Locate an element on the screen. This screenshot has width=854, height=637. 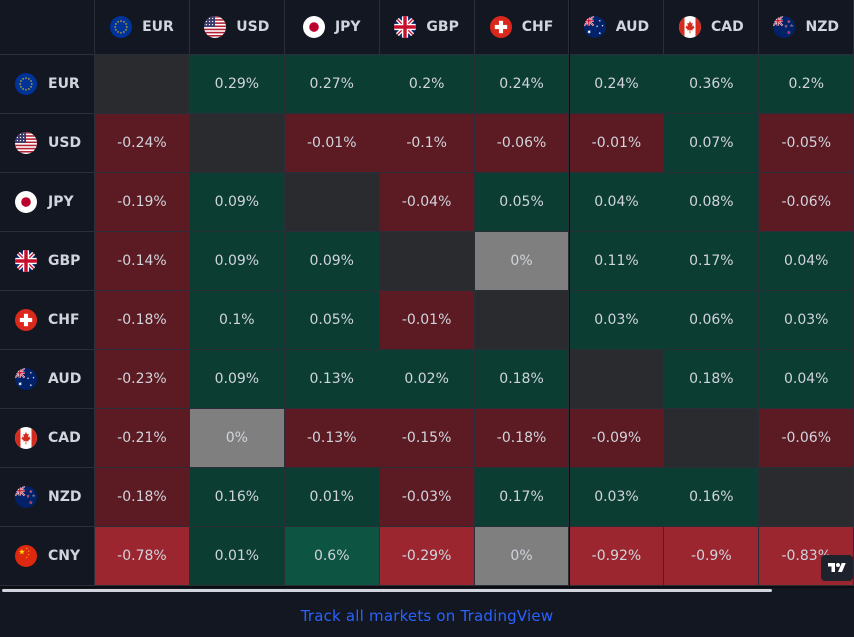
heatmap-cell: -0.21% is located at coordinates (142, 438).